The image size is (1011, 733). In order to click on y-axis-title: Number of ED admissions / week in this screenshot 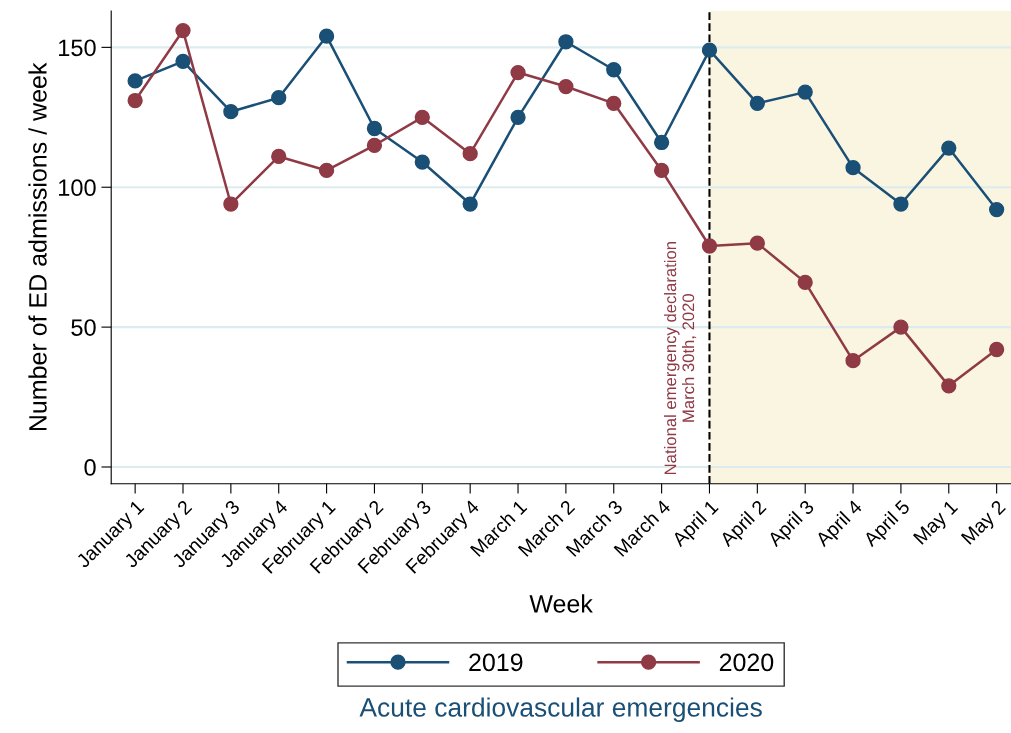, I will do `click(37, 246)`.